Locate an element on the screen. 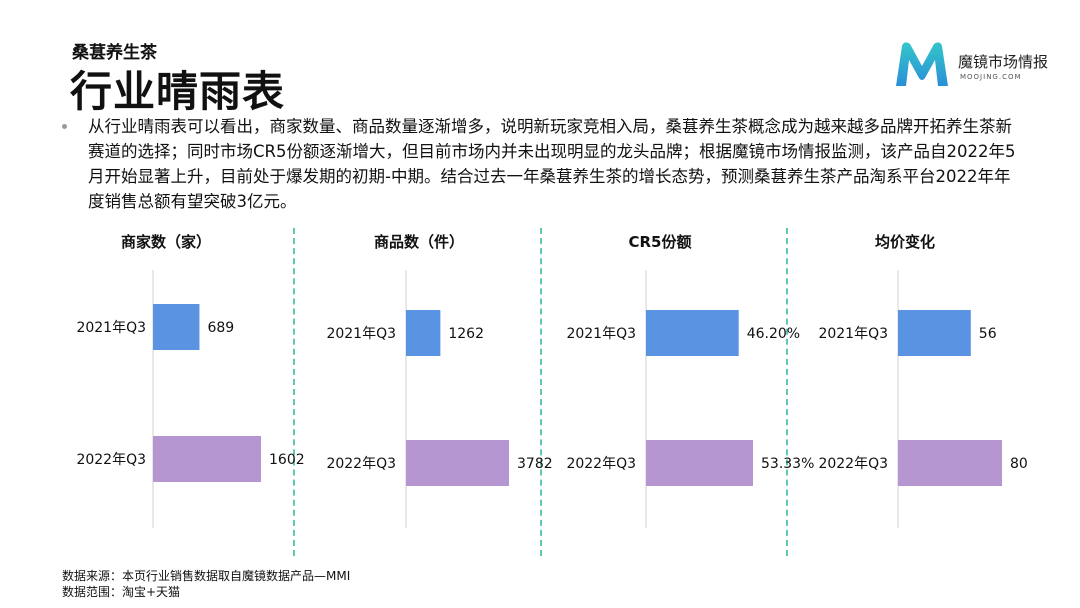 The image size is (1080, 608). moojing-logo-mark-icon is located at coordinates (922, 64).